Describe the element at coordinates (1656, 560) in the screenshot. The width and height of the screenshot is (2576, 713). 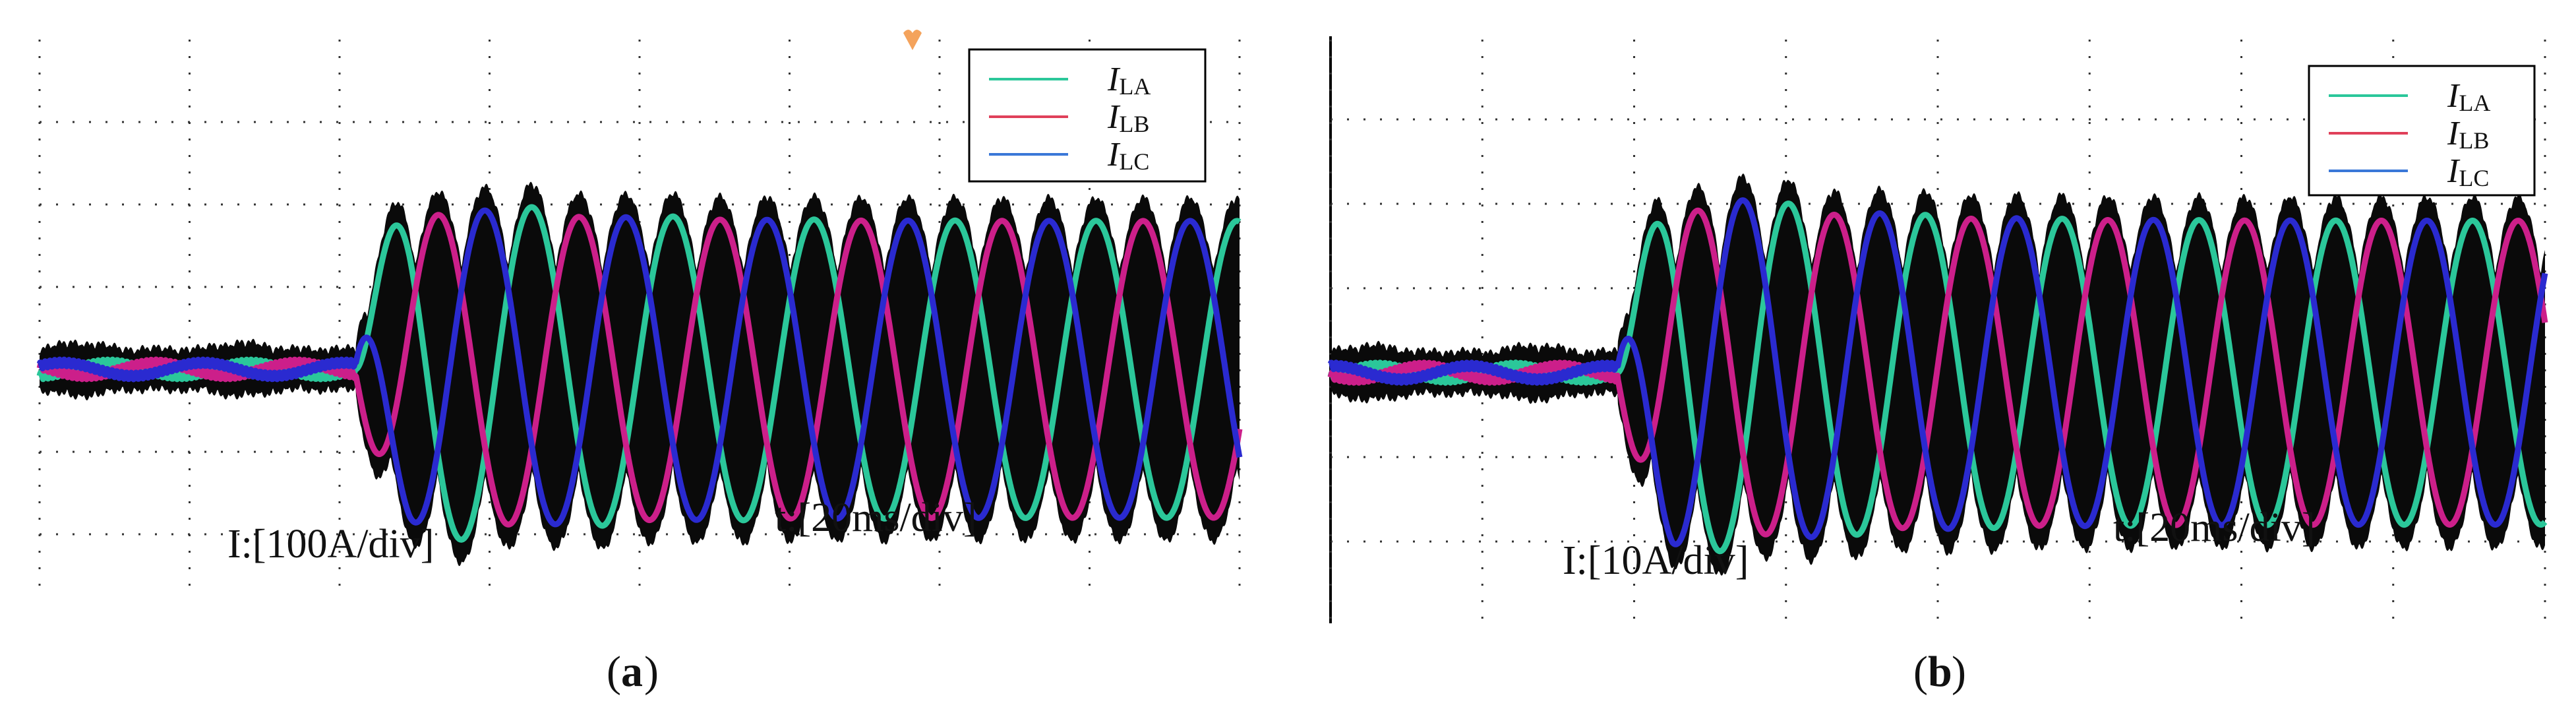
I see `current-scale-label-b: I:[10A/div]` at that location.